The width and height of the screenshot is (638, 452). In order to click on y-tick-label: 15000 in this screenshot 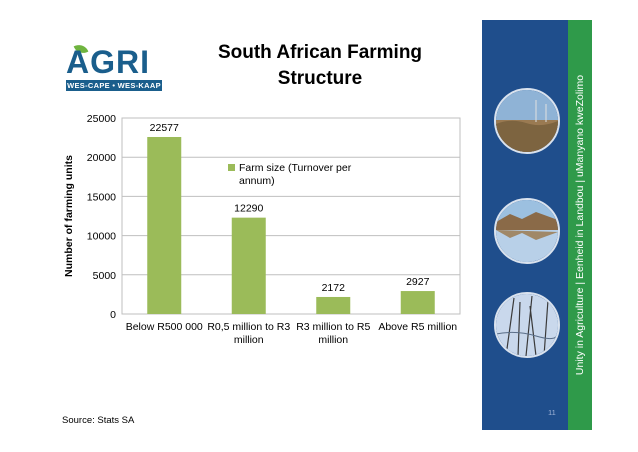, I will do `click(101, 197)`.